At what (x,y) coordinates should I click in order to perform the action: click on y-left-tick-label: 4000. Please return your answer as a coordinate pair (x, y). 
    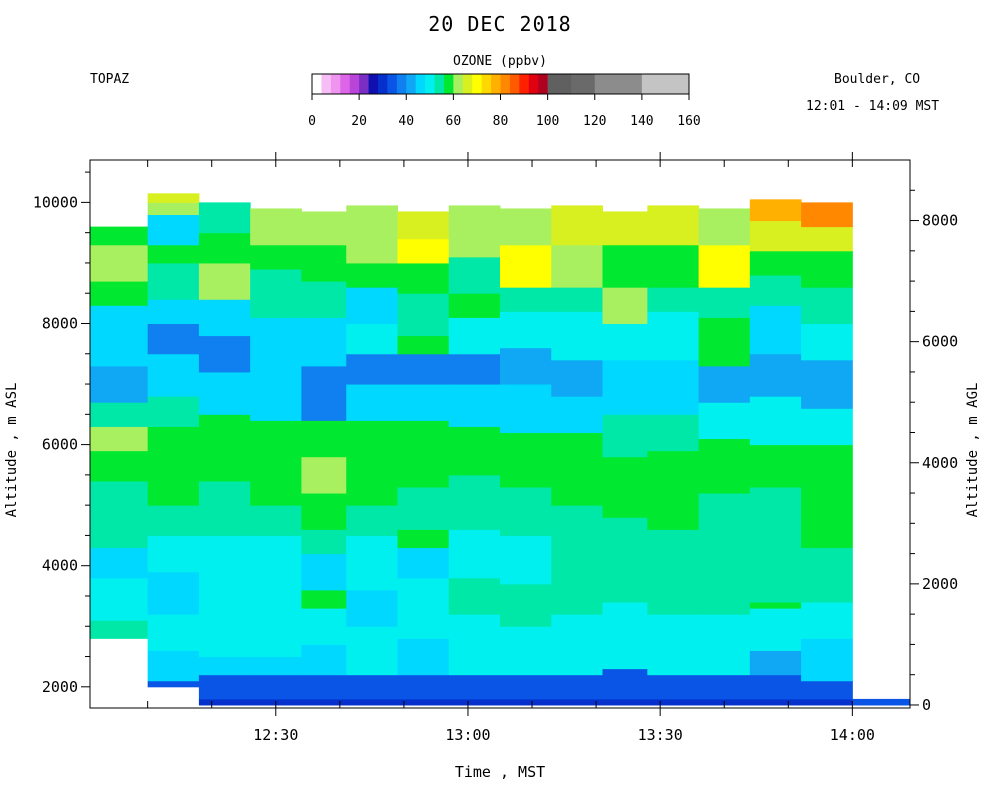
    Looking at the image, I should click on (60, 566).